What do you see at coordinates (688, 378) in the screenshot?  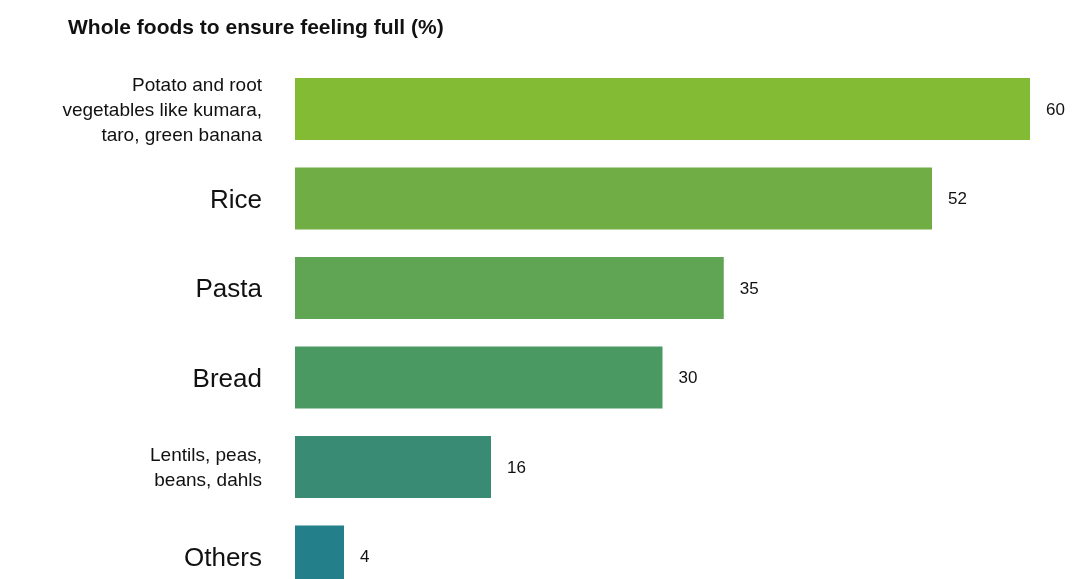 I see `data-label: 30` at bounding box center [688, 378].